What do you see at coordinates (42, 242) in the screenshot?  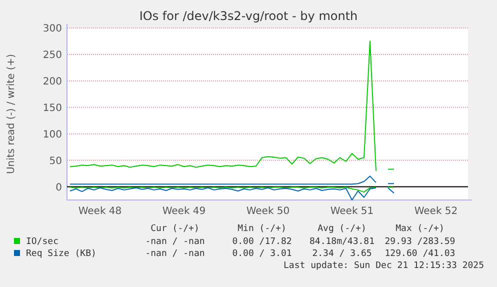 I see `legend-label: IO/sec` at bounding box center [42, 242].